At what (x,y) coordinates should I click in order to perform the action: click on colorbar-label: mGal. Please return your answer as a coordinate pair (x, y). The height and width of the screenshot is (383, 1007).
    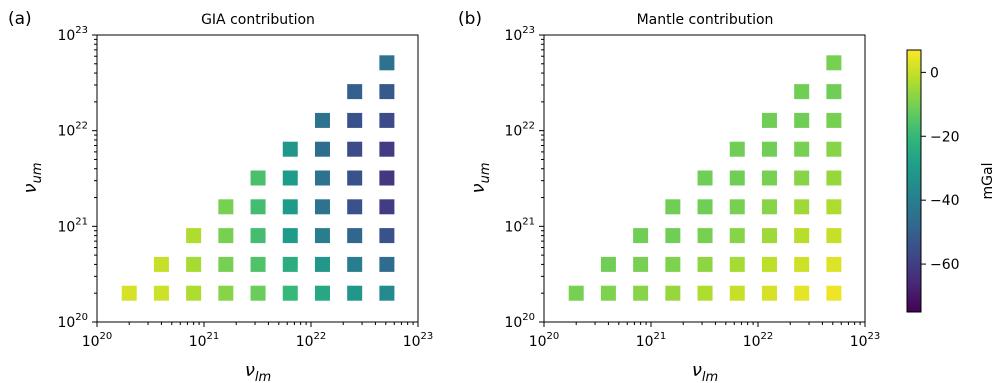
    Looking at the image, I should click on (988, 181).